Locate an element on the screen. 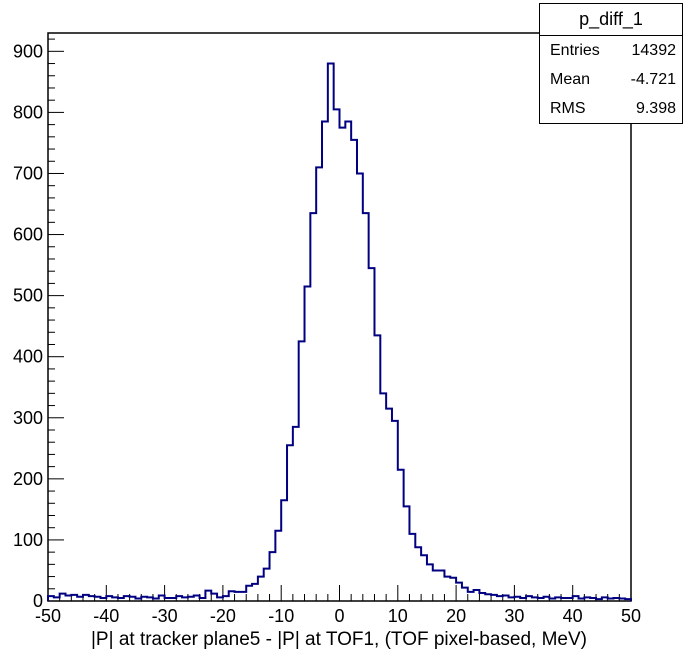 Image resolution: width=689 pixels, height=653 pixels. y-tick-label: 900 is located at coordinates (28, 51).